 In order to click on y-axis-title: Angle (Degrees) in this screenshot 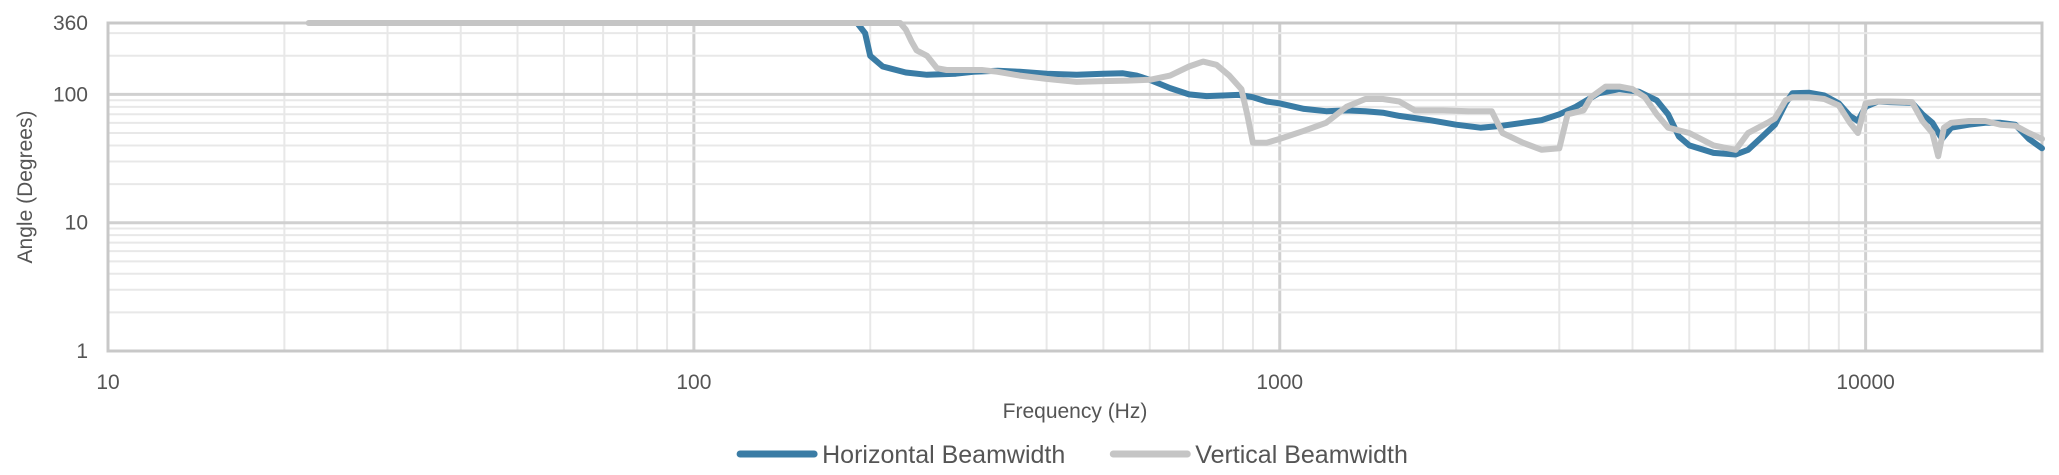, I will do `click(25, 187)`.